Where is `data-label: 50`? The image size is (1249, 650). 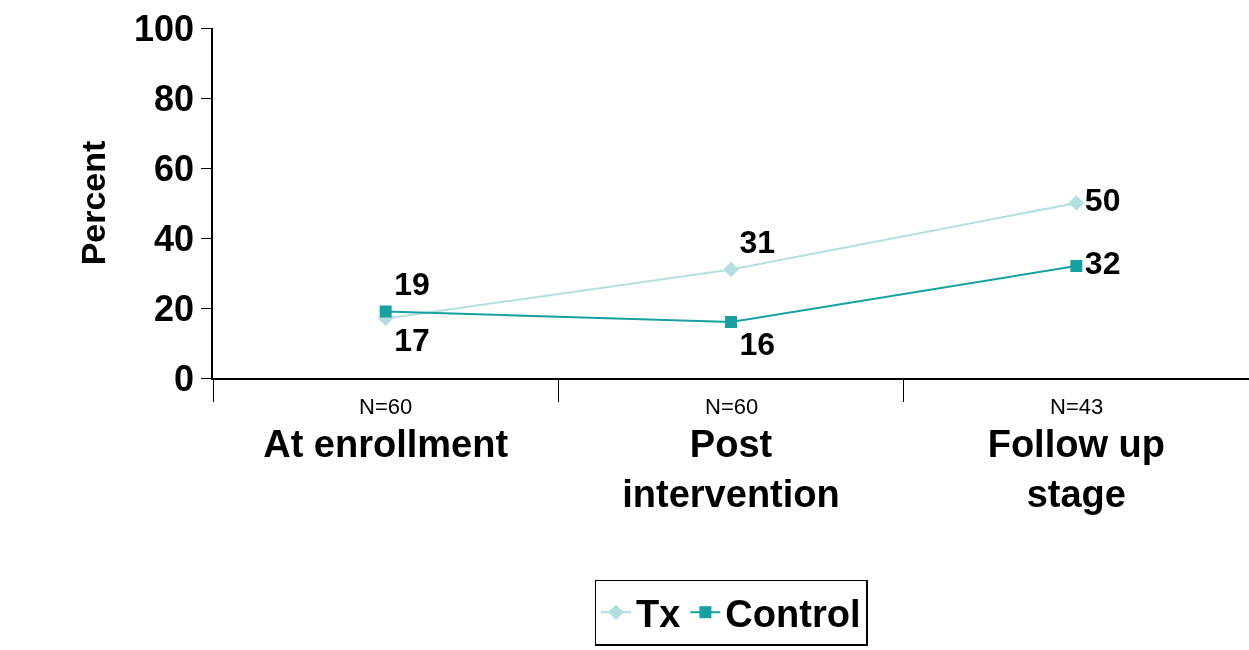
data-label: 50 is located at coordinates (1102, 200).